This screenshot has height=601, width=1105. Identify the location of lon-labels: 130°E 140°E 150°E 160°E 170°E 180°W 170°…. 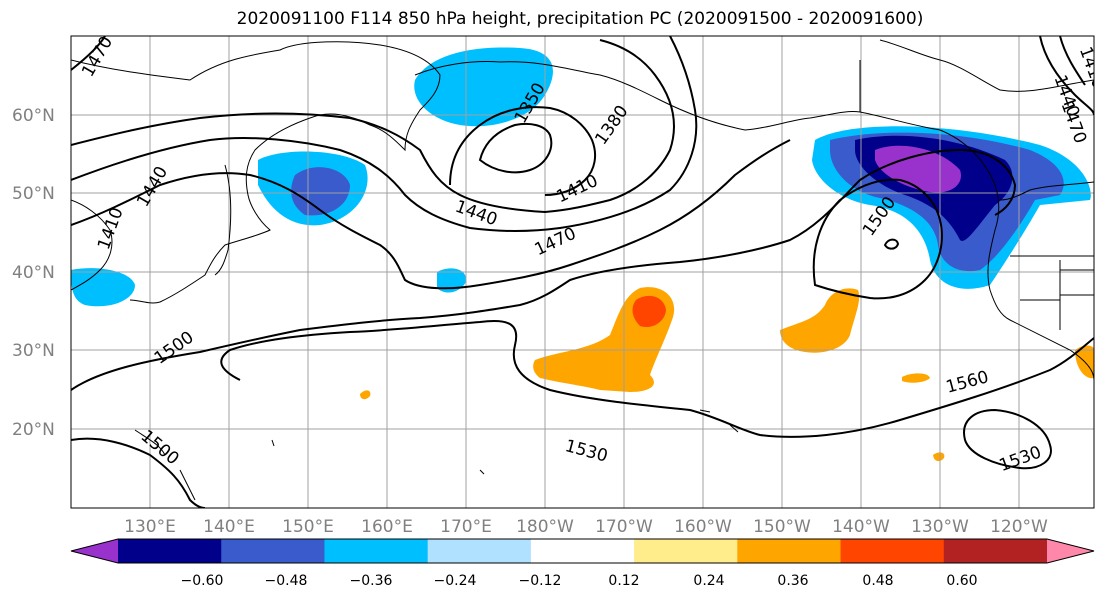
(586, 527).